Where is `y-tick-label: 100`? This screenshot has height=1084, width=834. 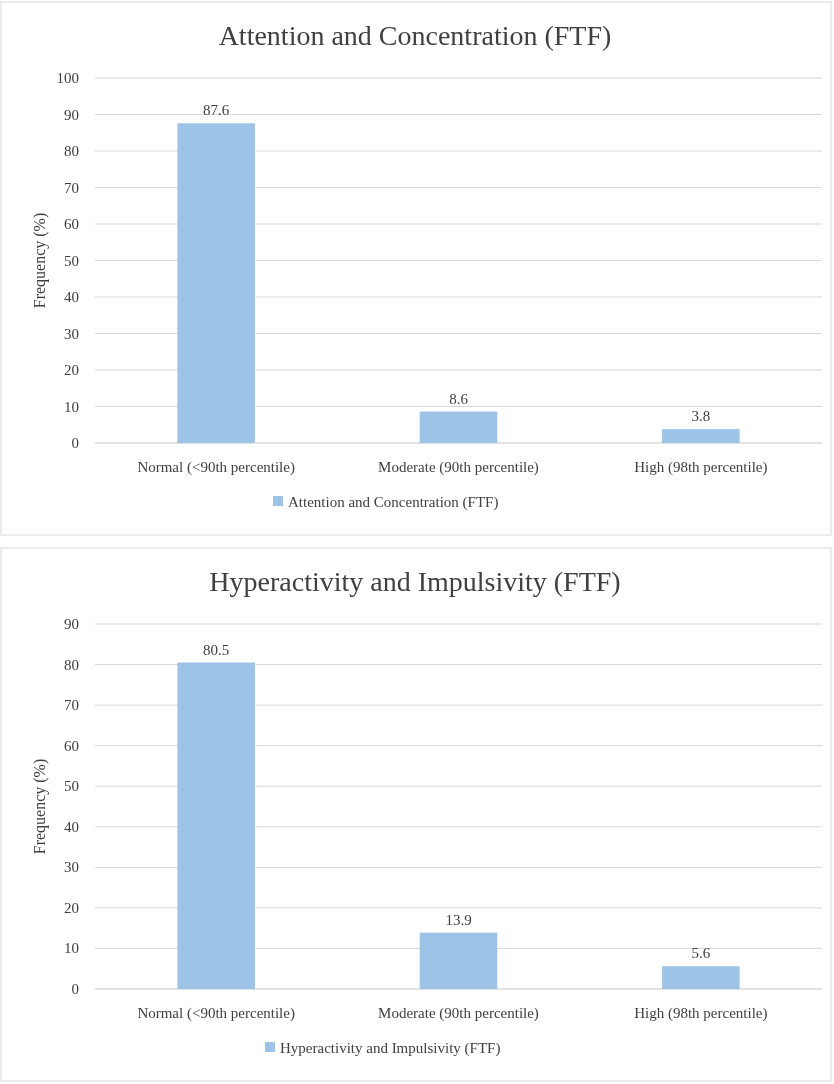 y-tick-label: 100 is located at coordinates (67, 78).